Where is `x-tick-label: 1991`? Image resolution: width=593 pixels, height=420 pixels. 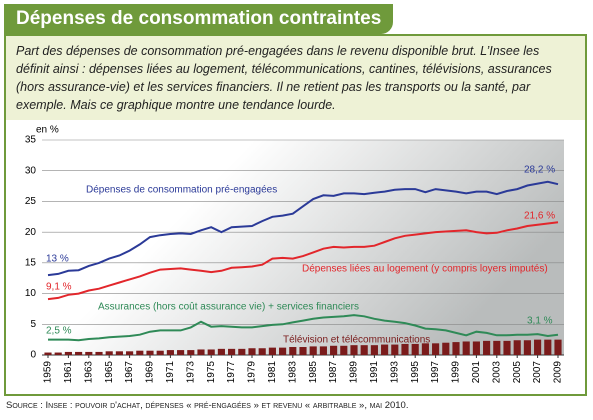 x-tick-label: 1991 is located at coordinates (374, 372).